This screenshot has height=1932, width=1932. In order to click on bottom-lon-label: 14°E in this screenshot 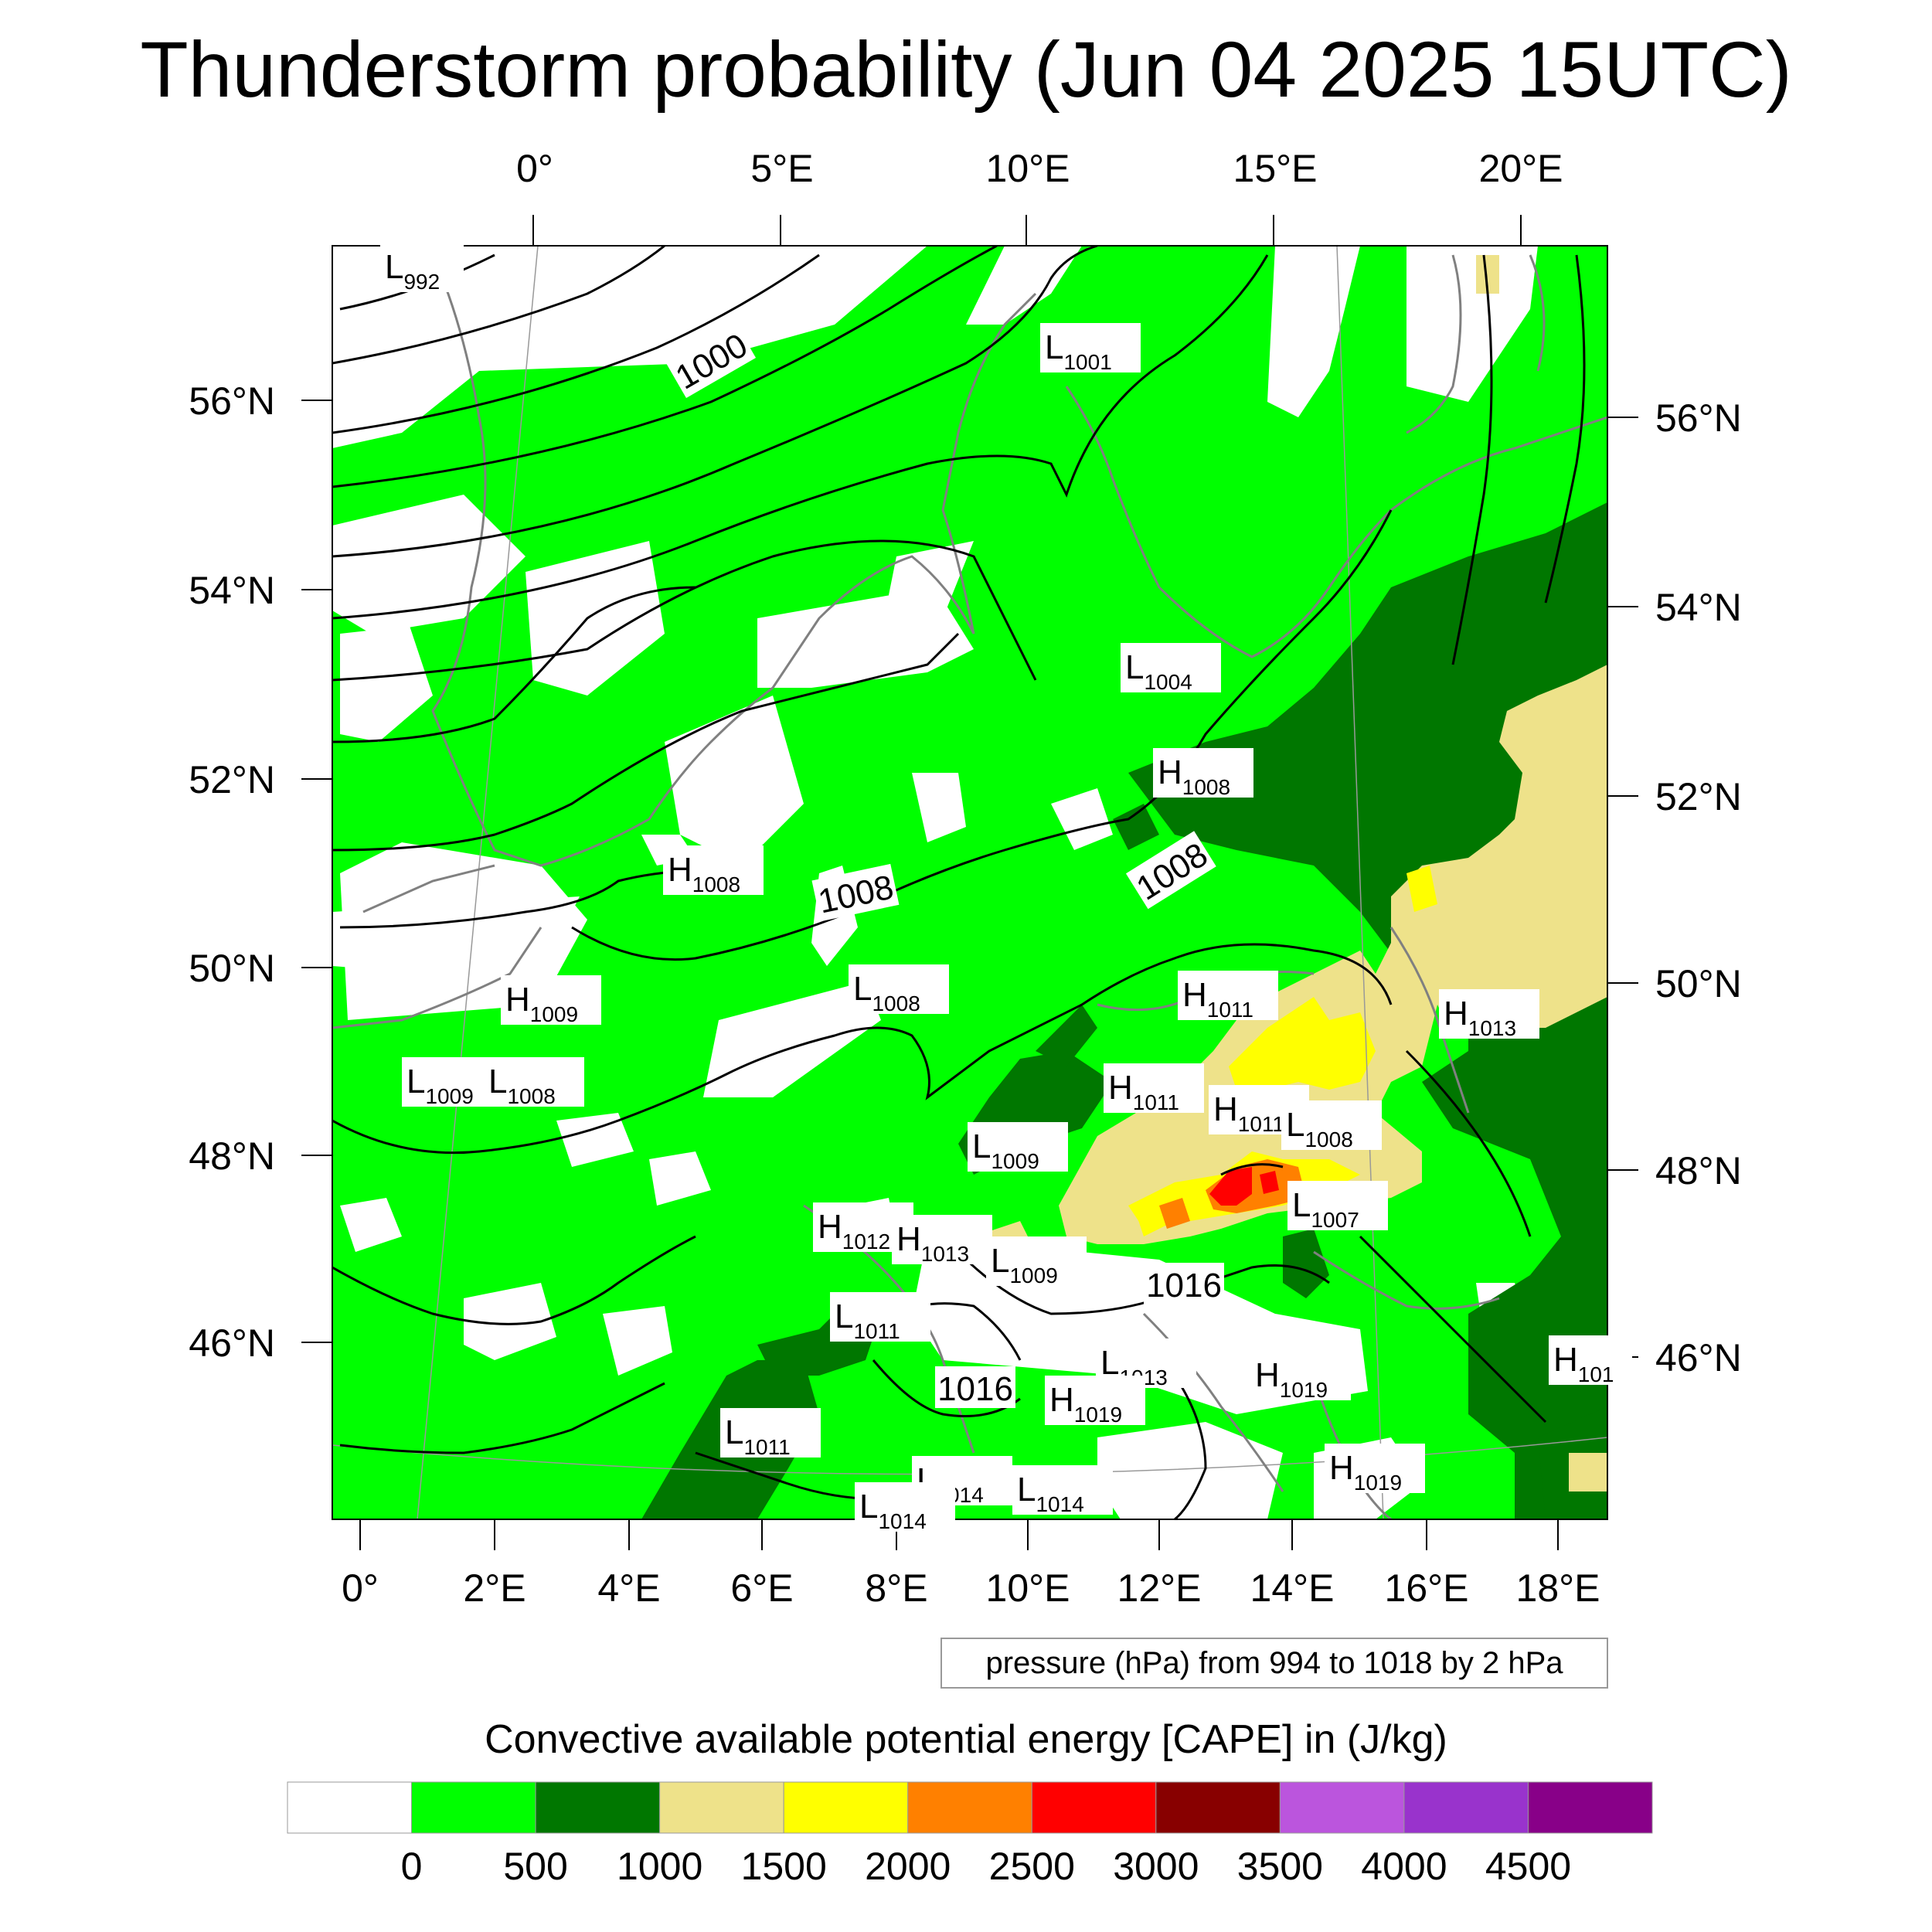, I will do `click(1292, 1588)`.